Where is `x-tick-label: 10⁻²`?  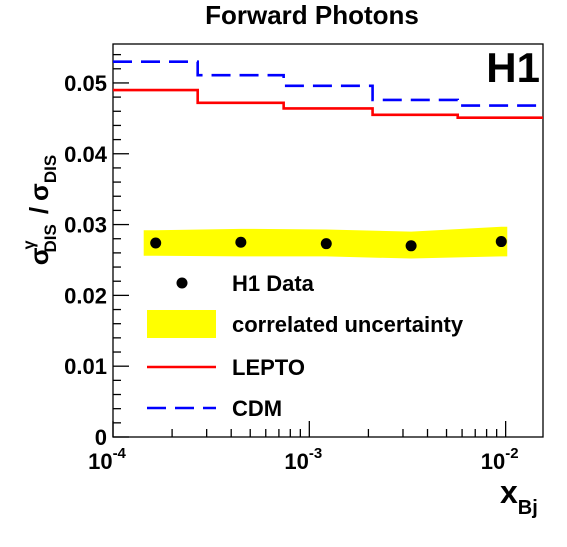
x-tick-label: 10⁻² is located at coordinates (500, 459).